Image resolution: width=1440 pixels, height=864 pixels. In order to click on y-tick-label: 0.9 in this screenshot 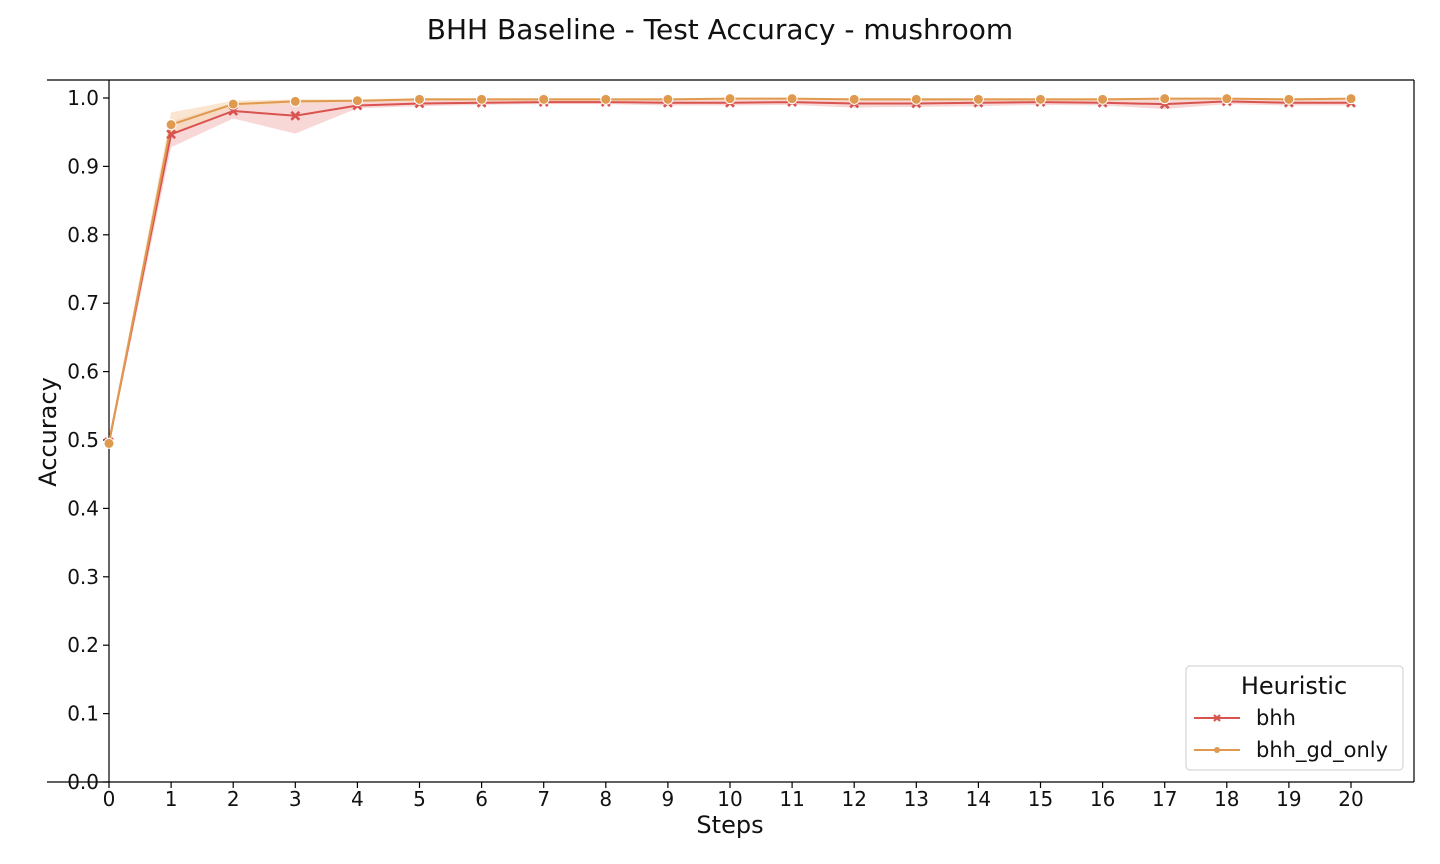, I will do `click(83, 166)`.